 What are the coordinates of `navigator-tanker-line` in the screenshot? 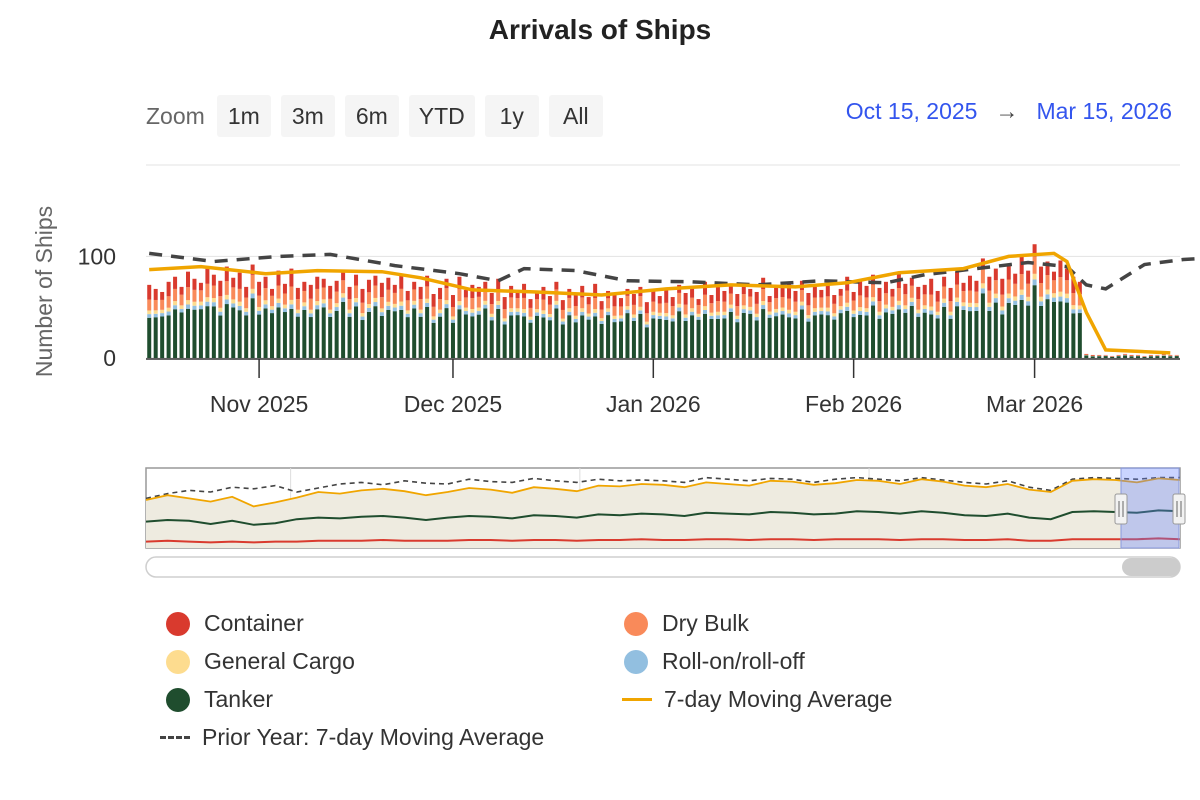 It's located at (663, 517).